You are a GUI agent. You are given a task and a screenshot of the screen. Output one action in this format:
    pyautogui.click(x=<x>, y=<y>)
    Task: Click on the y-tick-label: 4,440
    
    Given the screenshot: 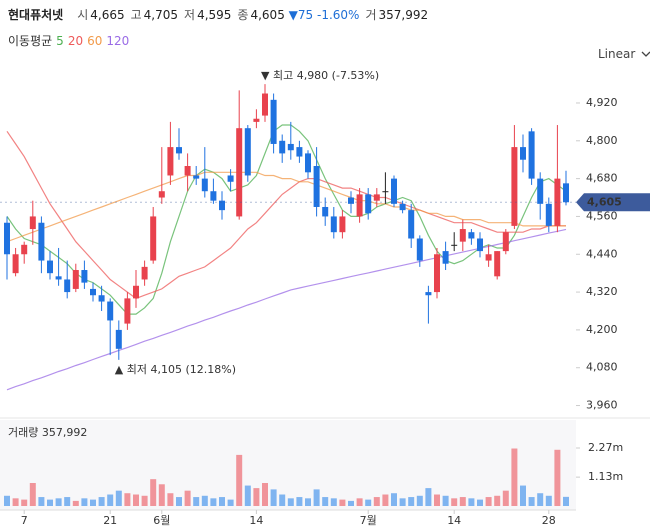 What is the action you would take?
    pyautogui.click(x=602, y=253)
    